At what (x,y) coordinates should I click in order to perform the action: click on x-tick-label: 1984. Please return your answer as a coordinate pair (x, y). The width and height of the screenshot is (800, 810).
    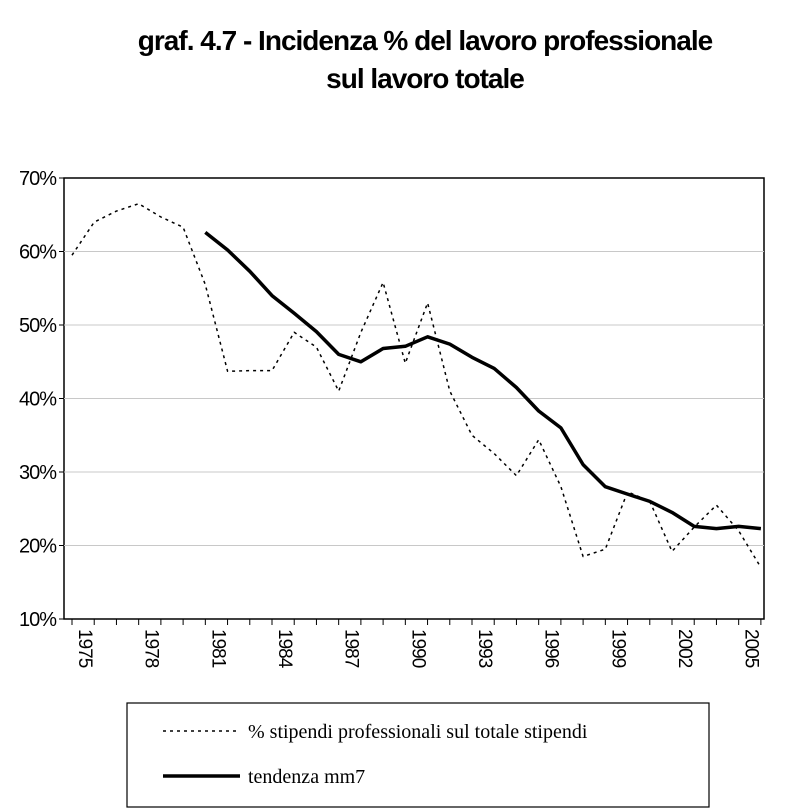
    Looking at the image, I should click on (284, 649).